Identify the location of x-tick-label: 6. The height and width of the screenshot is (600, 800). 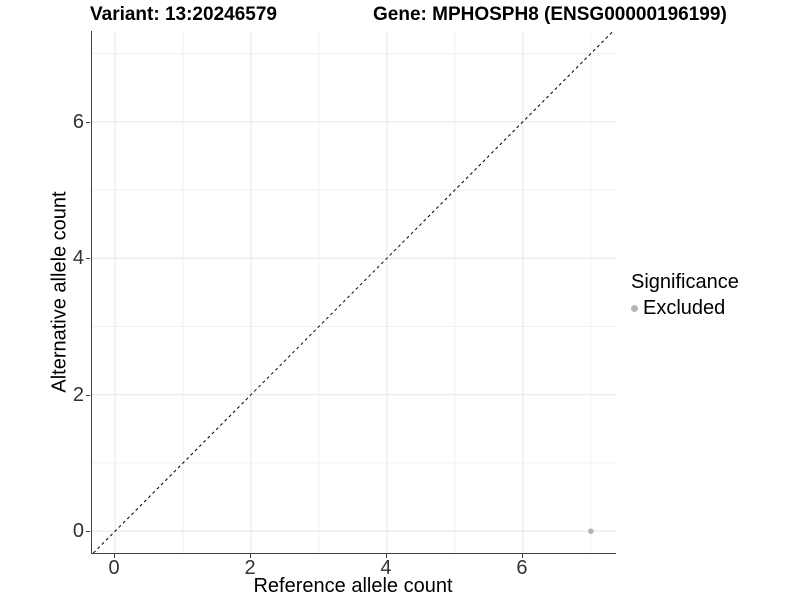
(522, 568).